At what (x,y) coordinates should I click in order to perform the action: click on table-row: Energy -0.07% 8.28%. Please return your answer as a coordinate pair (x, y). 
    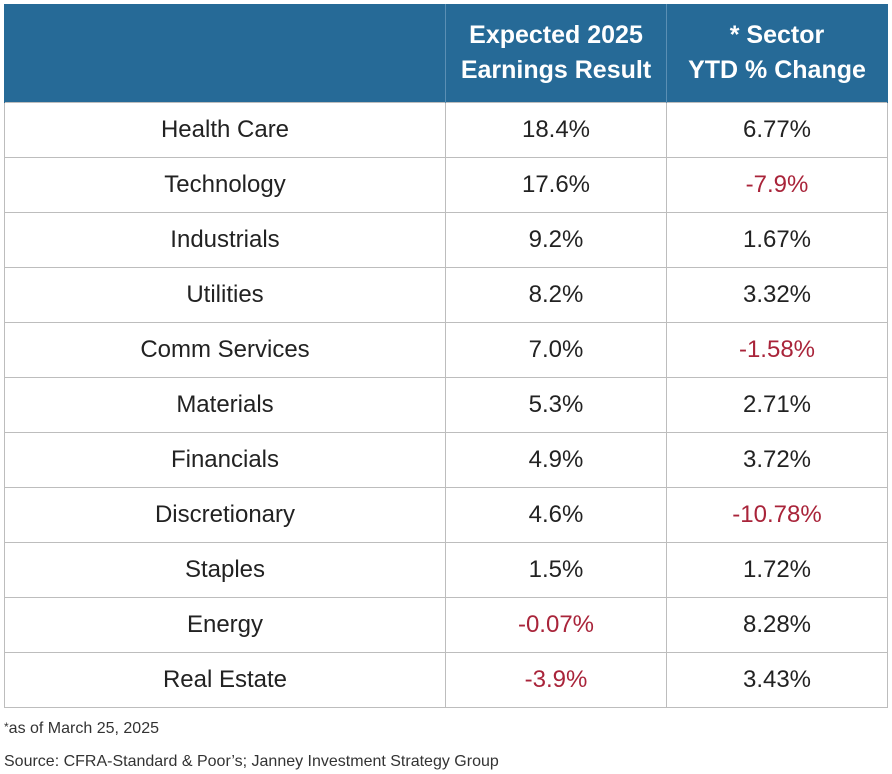
    Looking at the image, I should click on (446, 625).